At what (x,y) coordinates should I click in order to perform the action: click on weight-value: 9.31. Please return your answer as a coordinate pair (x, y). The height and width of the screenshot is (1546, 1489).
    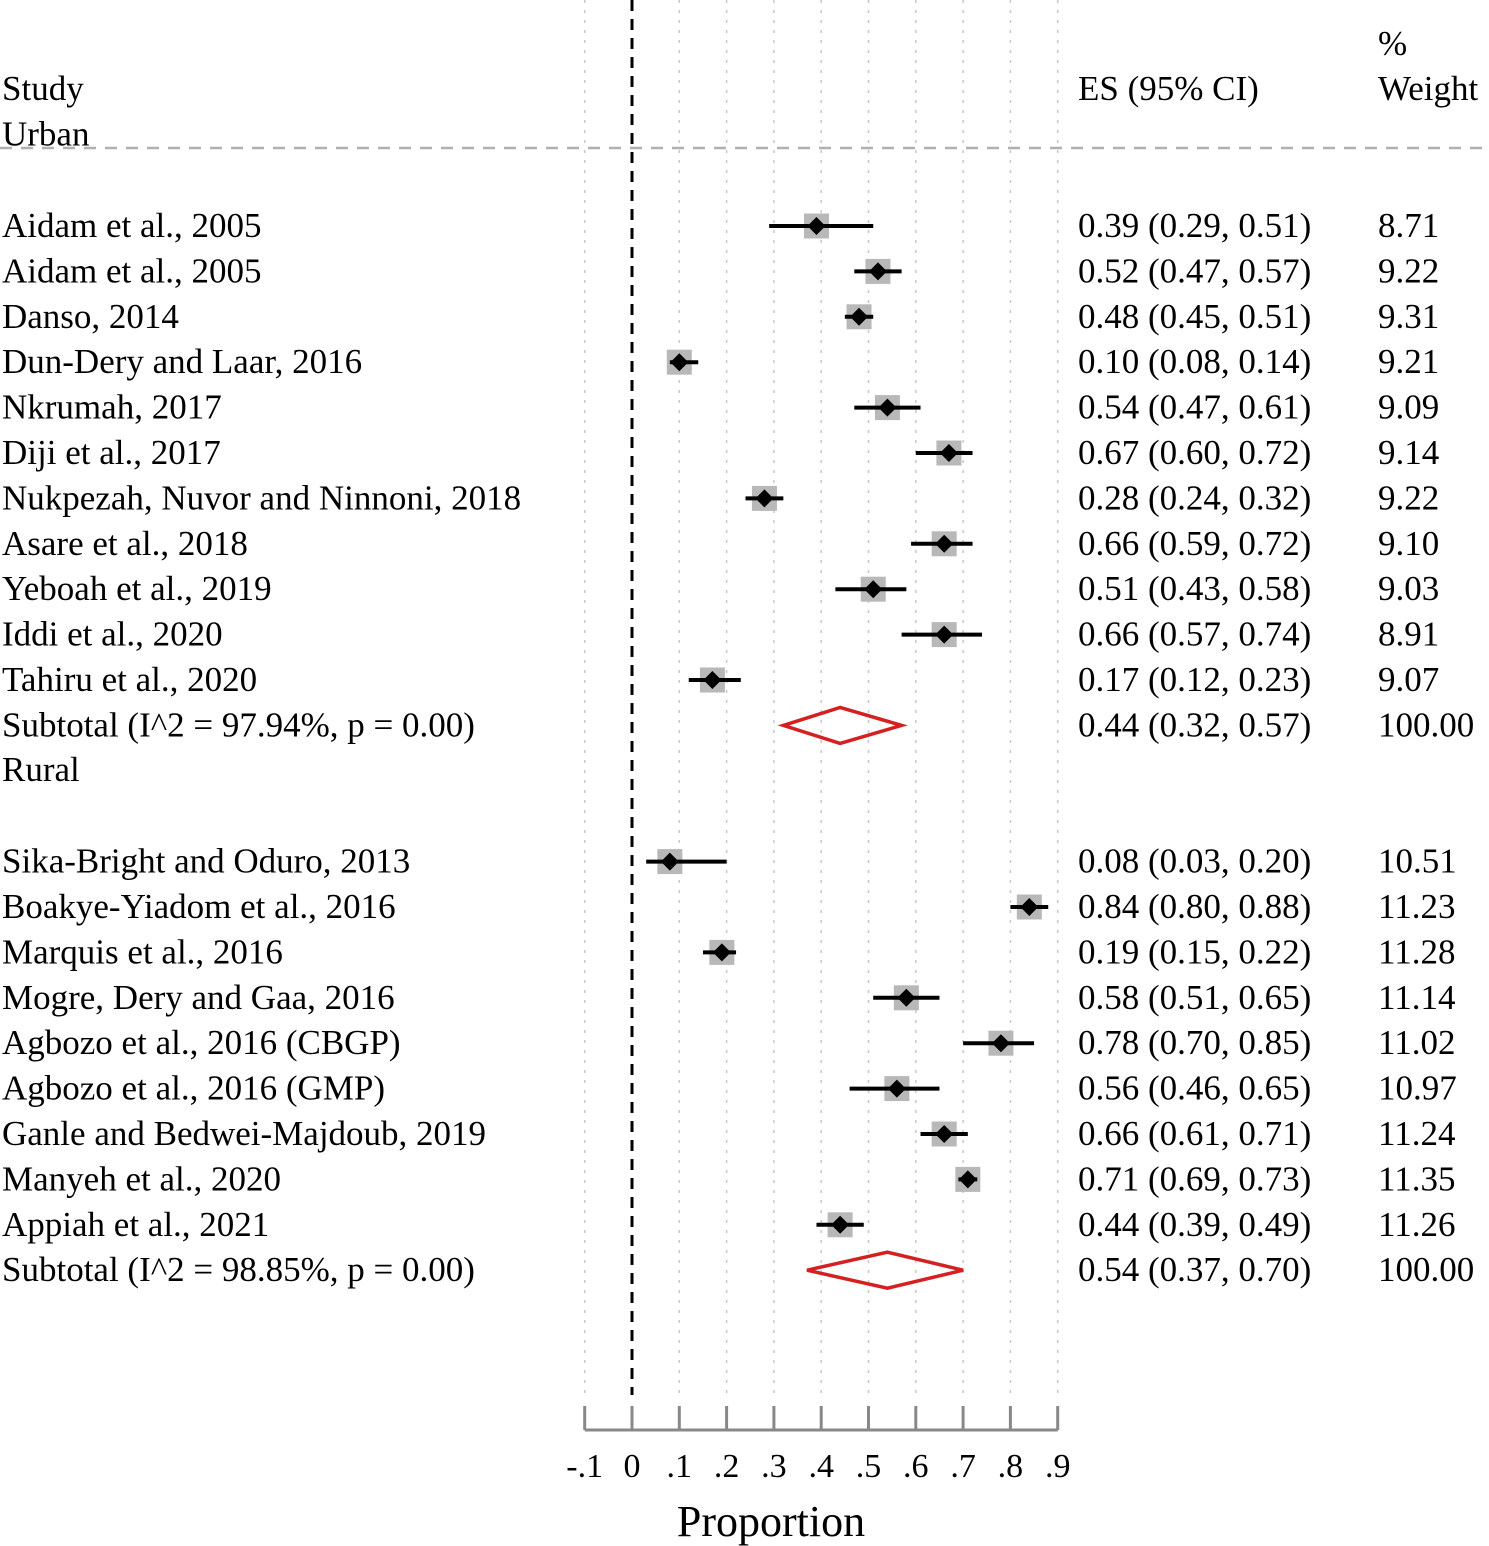
    Looking at the image, I should click on (1408, 316).